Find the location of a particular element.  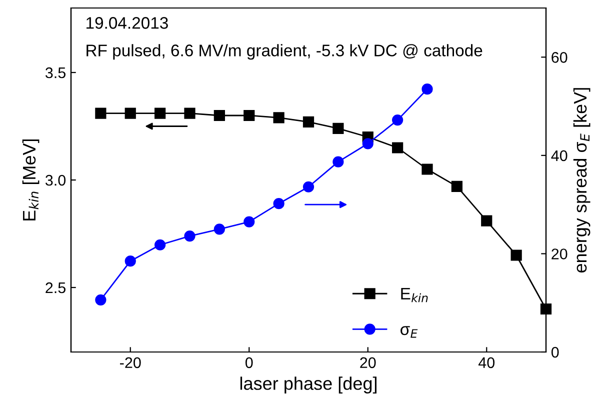

annotation: 19.04.2013 is located at coordinates (127, 23).